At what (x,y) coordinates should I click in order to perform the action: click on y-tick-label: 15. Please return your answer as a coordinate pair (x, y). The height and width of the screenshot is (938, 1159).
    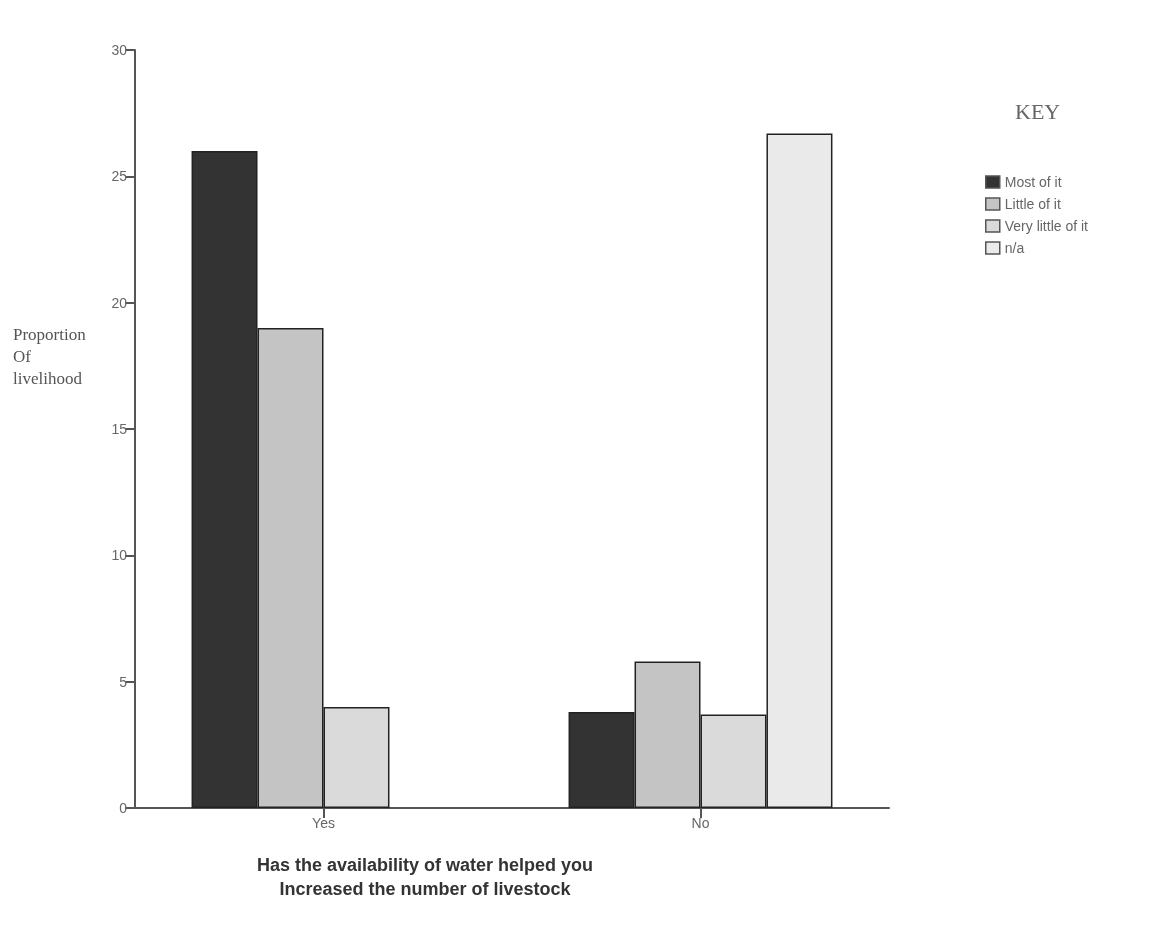
    Looking at the image, I should click on (119, 429).